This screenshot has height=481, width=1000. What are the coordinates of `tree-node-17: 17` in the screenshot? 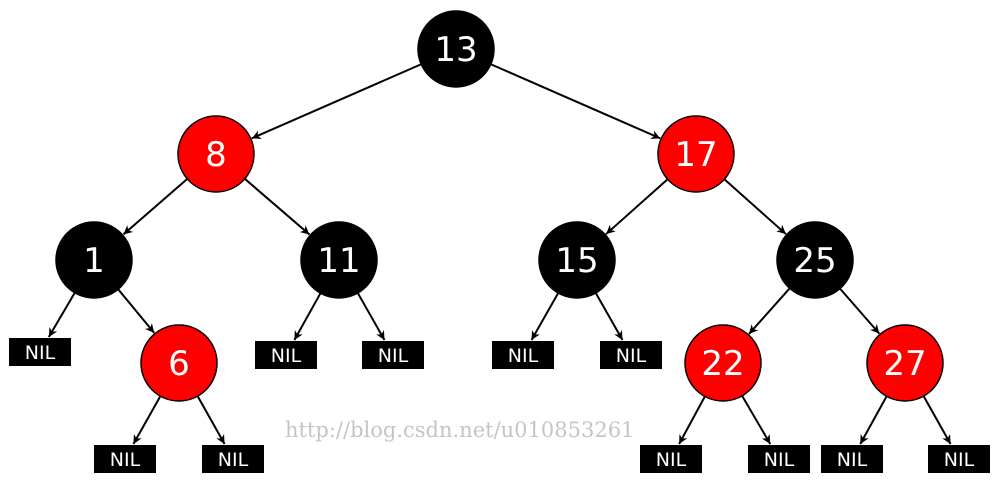 It's located at (696, 154).